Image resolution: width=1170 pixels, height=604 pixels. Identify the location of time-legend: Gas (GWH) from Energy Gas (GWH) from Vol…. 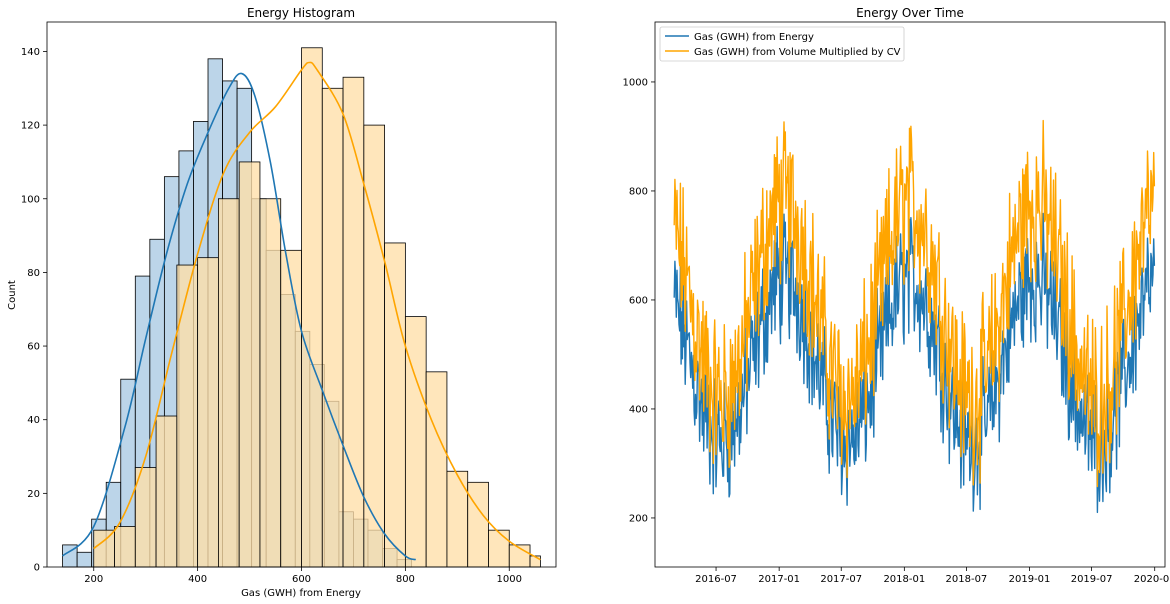
(782, 44).